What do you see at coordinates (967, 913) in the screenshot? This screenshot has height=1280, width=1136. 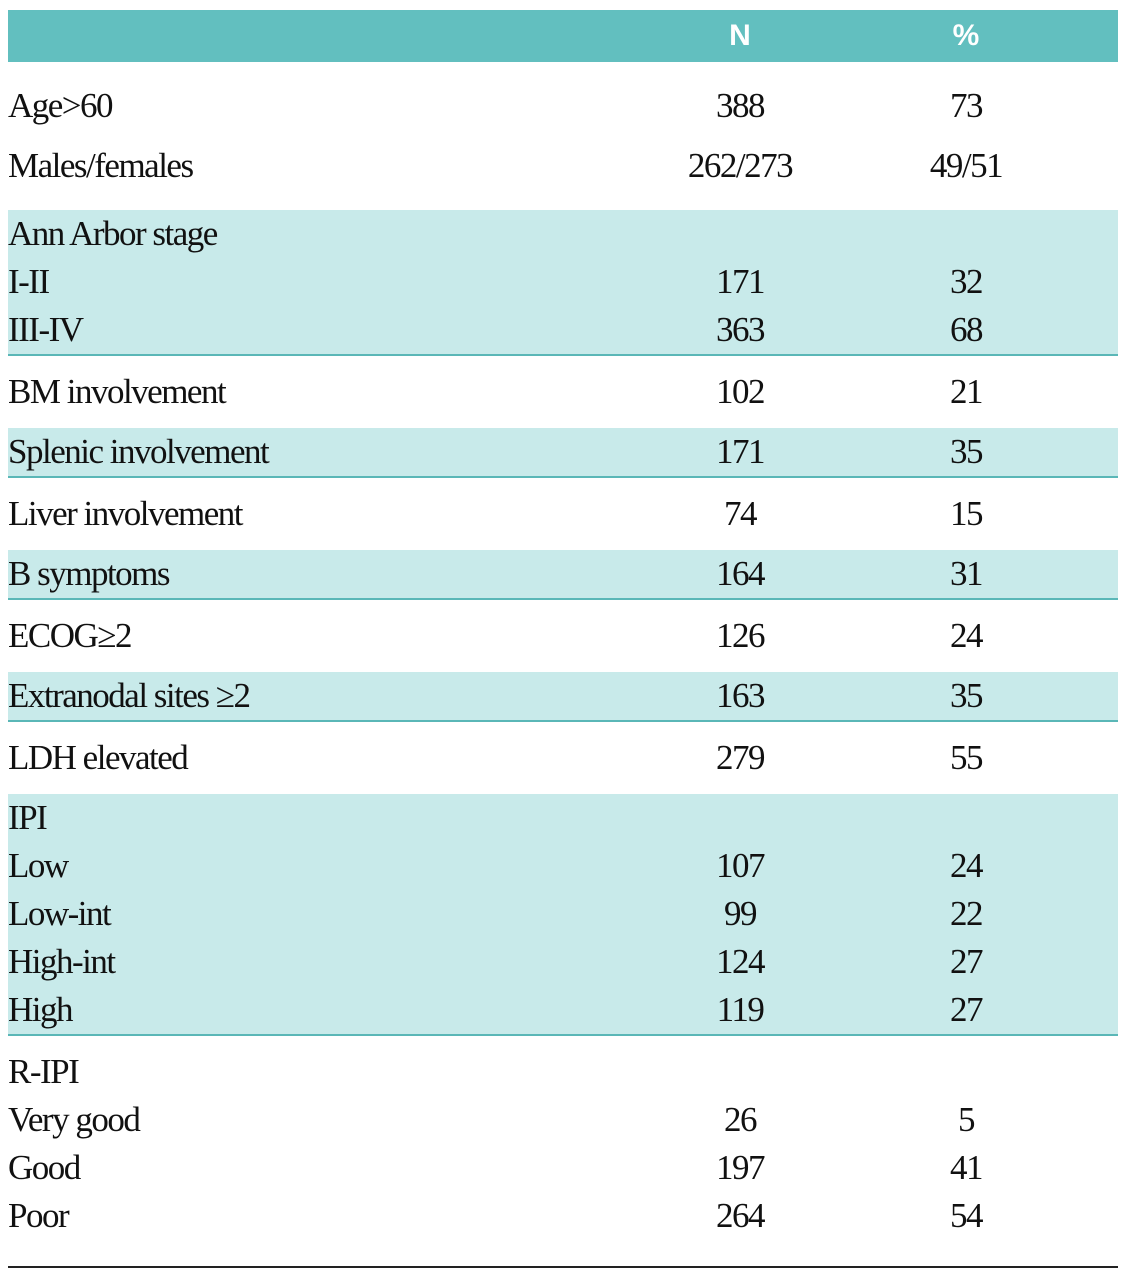 I see `cell-value: 22` at bounding box center [967, 913].